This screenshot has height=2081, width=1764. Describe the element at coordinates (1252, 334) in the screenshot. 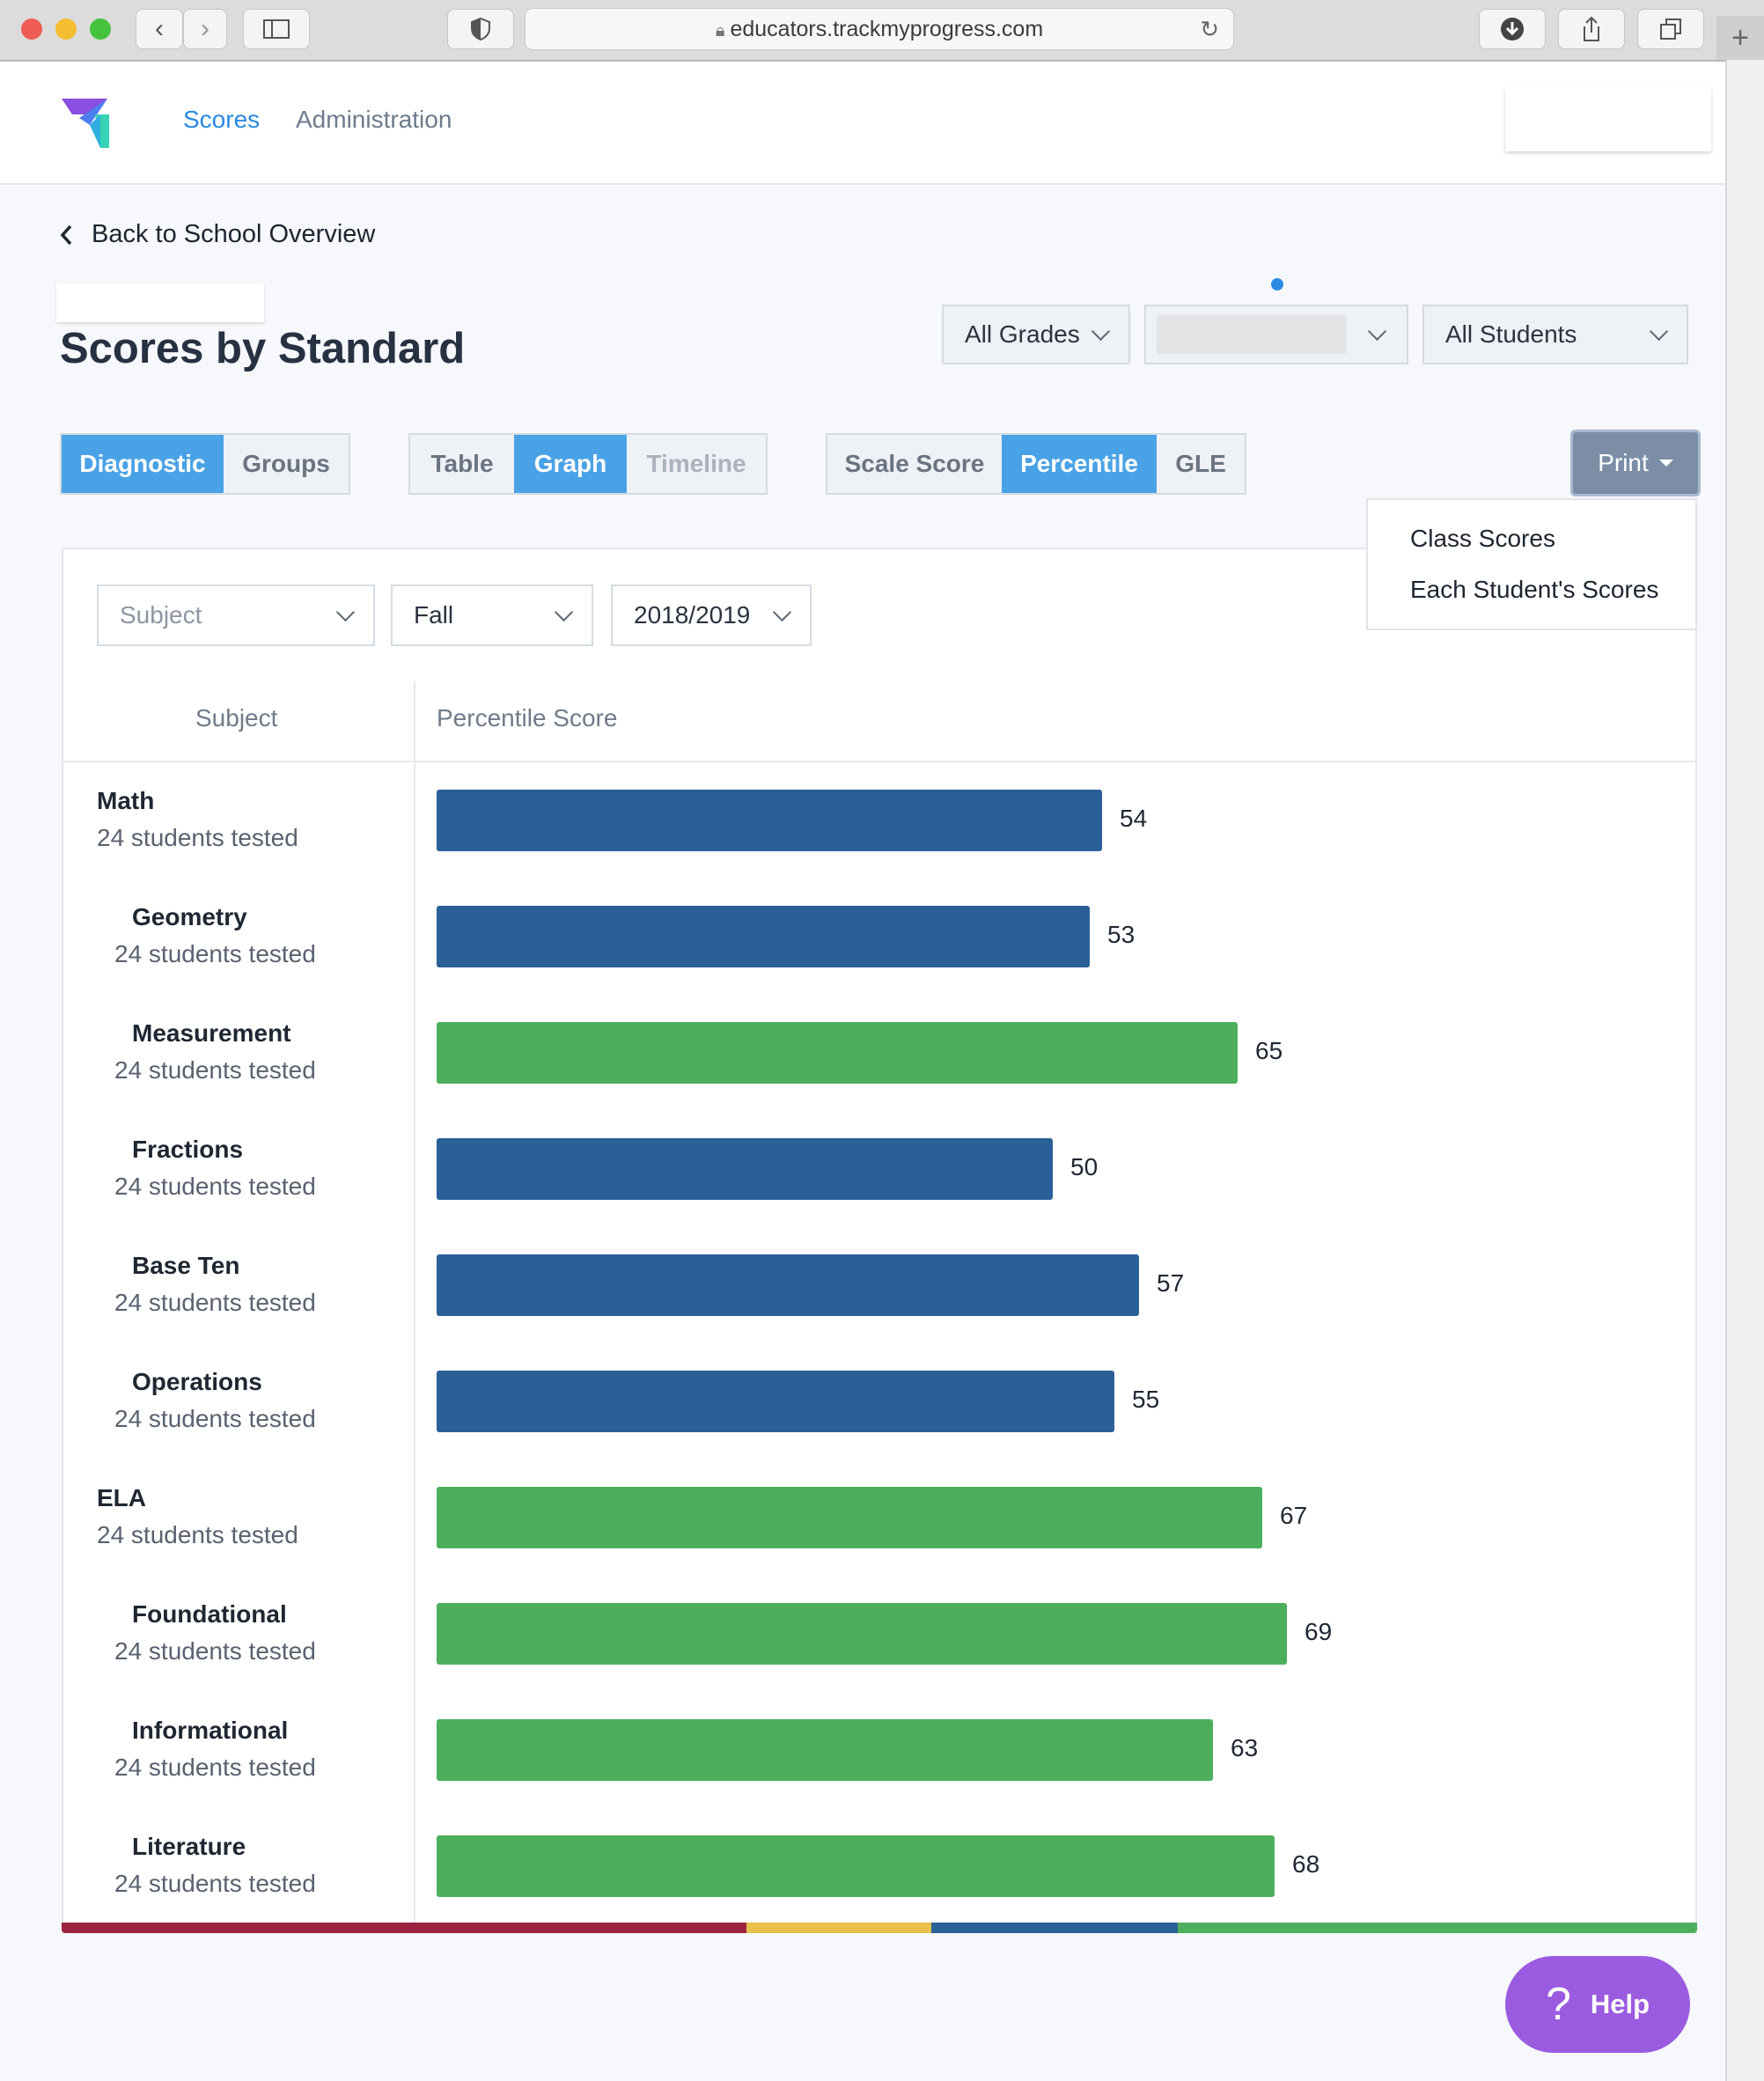

I see `school-value` at that location.